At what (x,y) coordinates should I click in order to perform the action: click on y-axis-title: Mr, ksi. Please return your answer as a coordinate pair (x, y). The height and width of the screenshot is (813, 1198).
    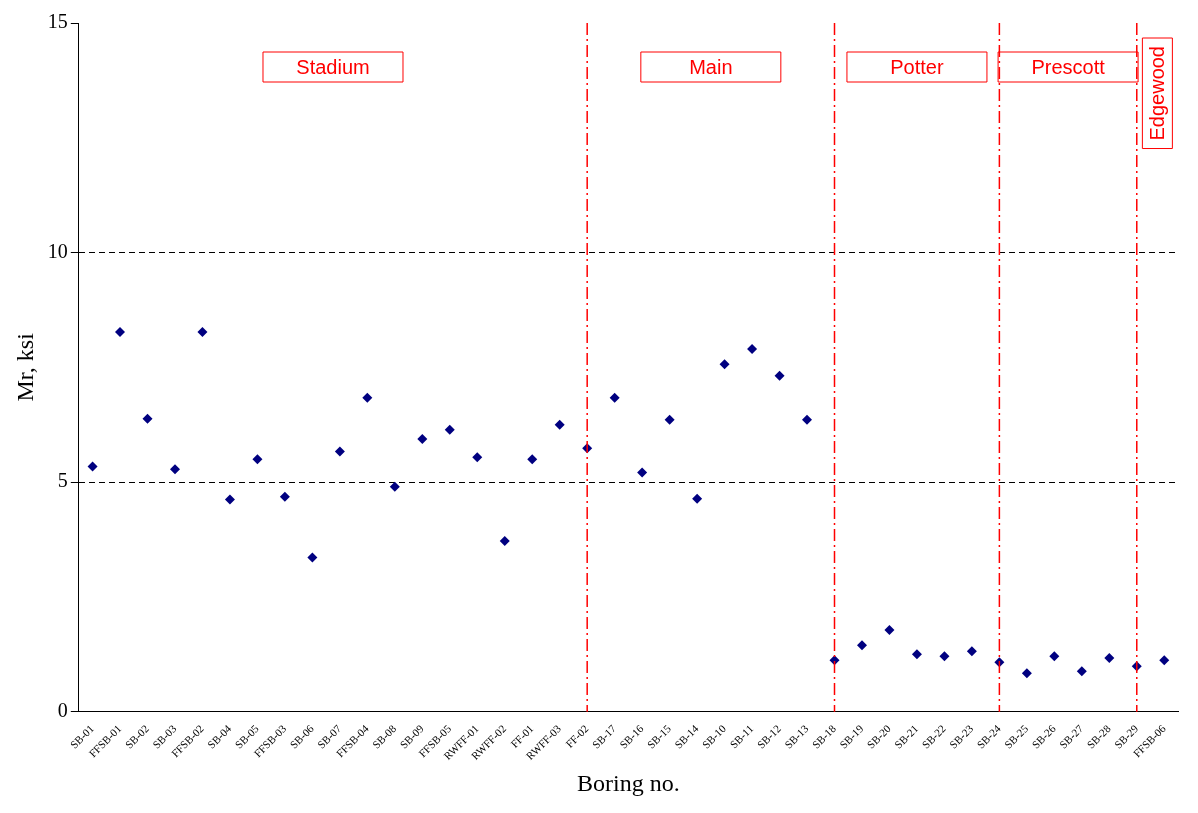
    Looking at the image, I should click on (24, 367).